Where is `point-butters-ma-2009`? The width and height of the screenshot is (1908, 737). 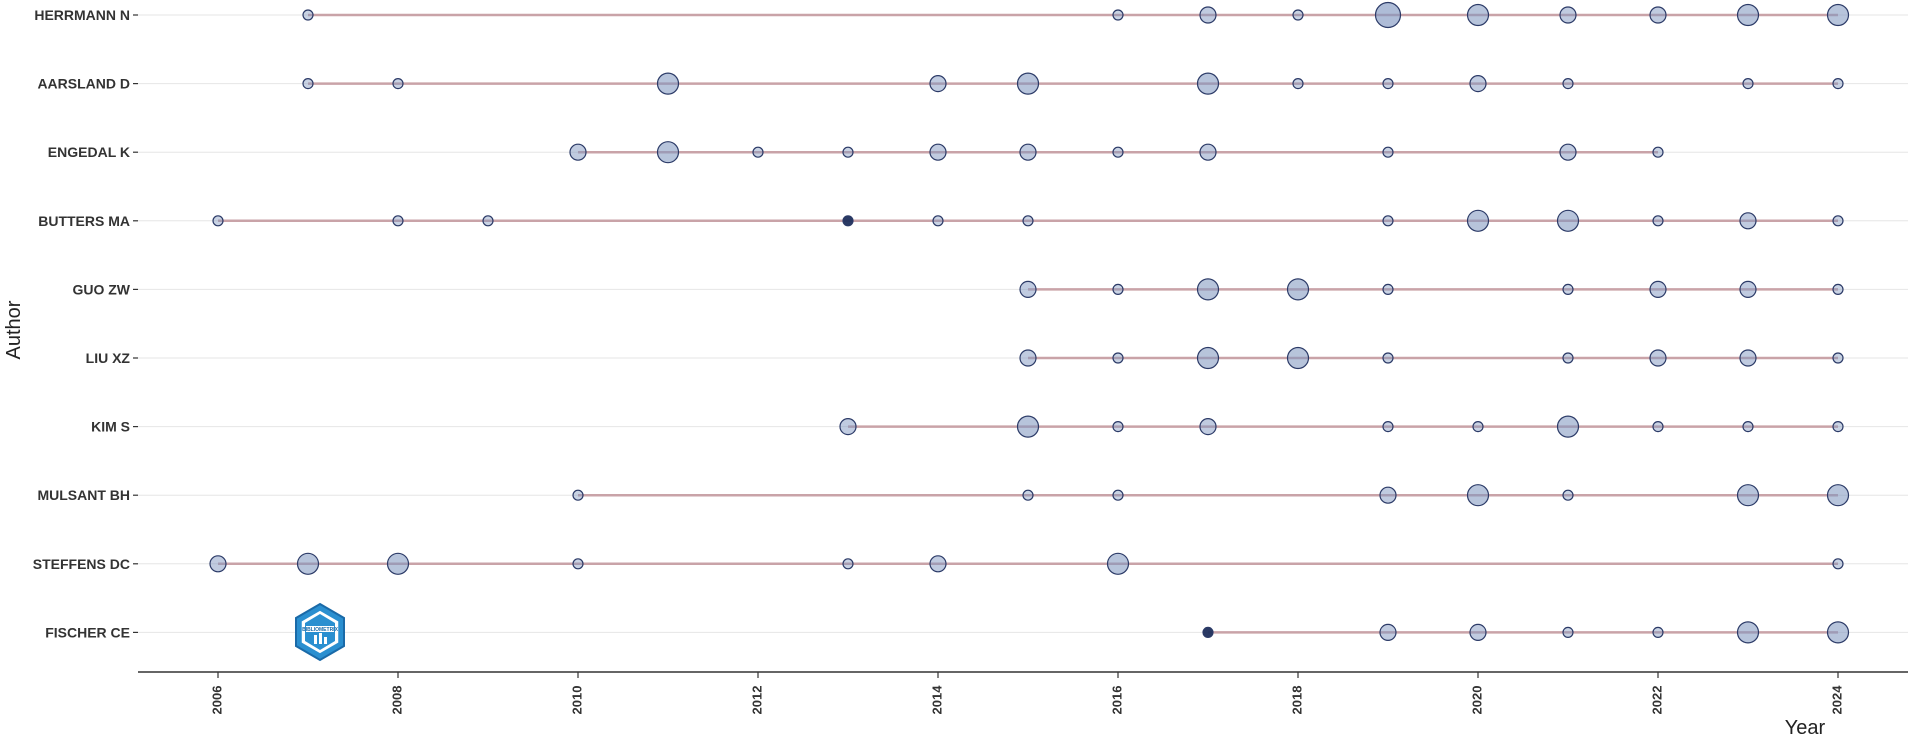
point-butters-ma-2009 is located at coordinates (488, 221).